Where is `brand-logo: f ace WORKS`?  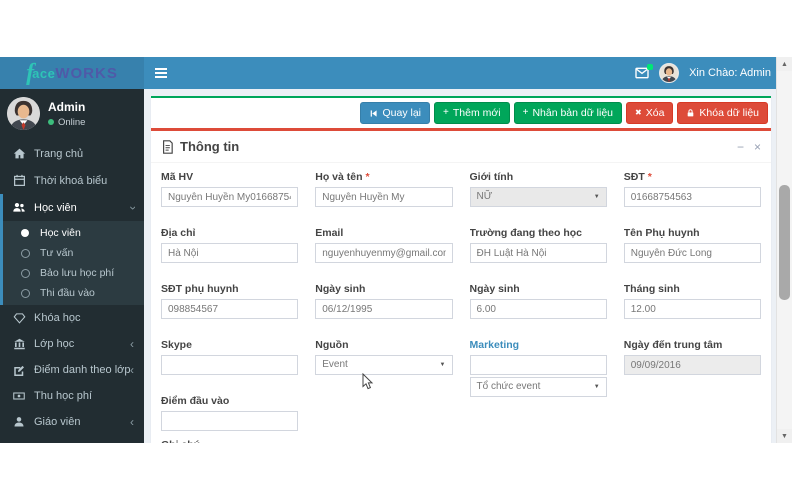
brand-logo: f ace WORKS is located at coordinates (72, 73).